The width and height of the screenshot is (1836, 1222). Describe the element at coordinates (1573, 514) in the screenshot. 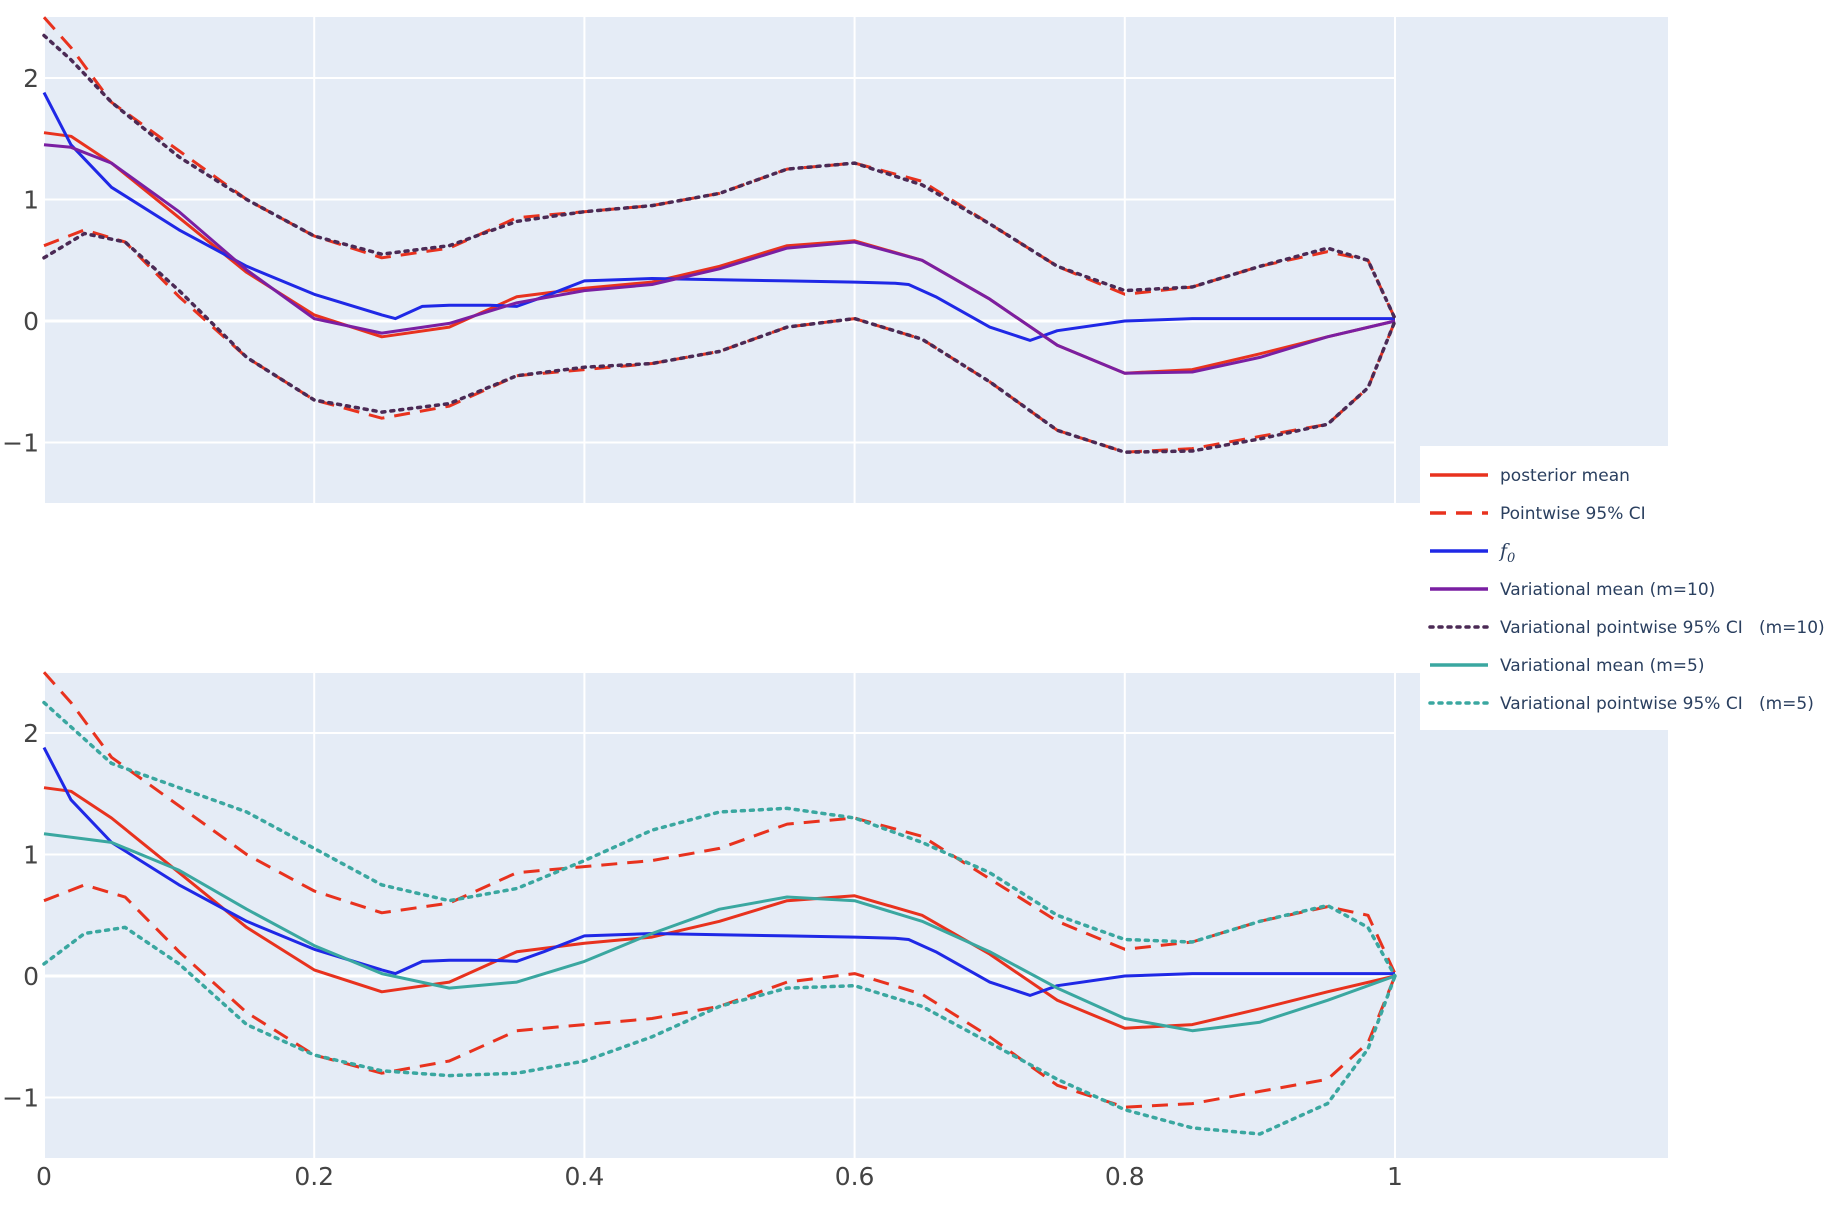

I see `legend-label: Pointwise 95% CI` at that location.